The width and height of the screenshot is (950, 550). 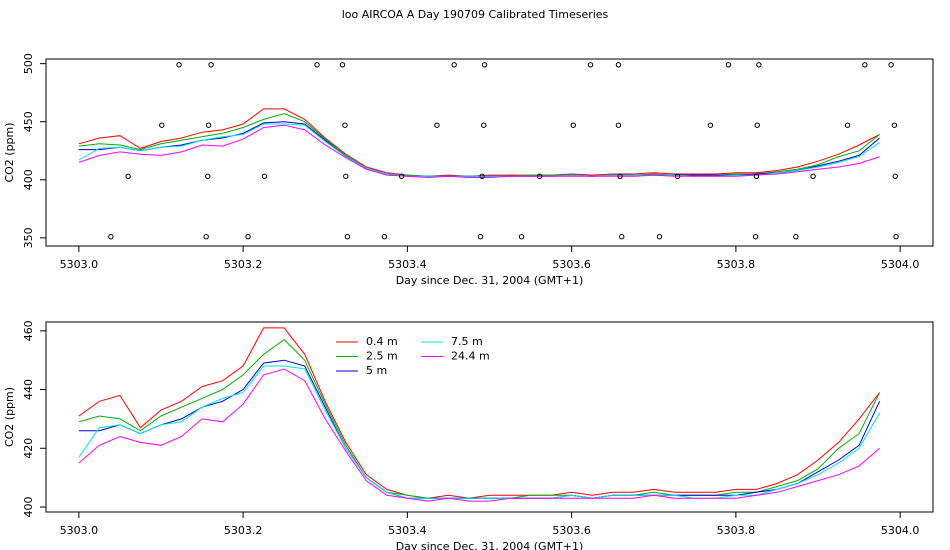 What do you see at coordinates (470, 356) in the screenshot?
I see `legend-label: 24.4 m` at bounding box center [470, 356].